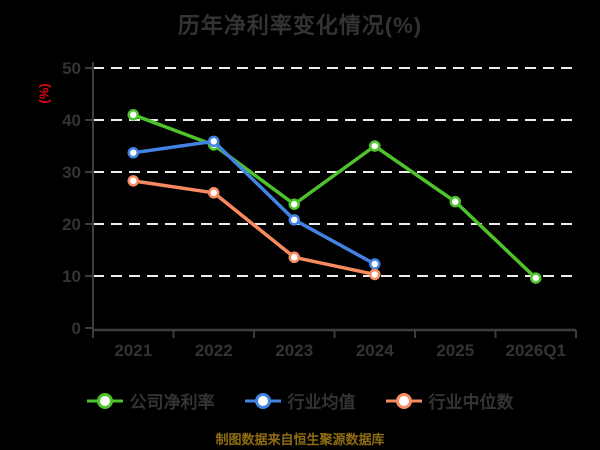 The width and height of the screenshot is (600, 450). I want to click on series-line-行业均值, so click(254, 202).